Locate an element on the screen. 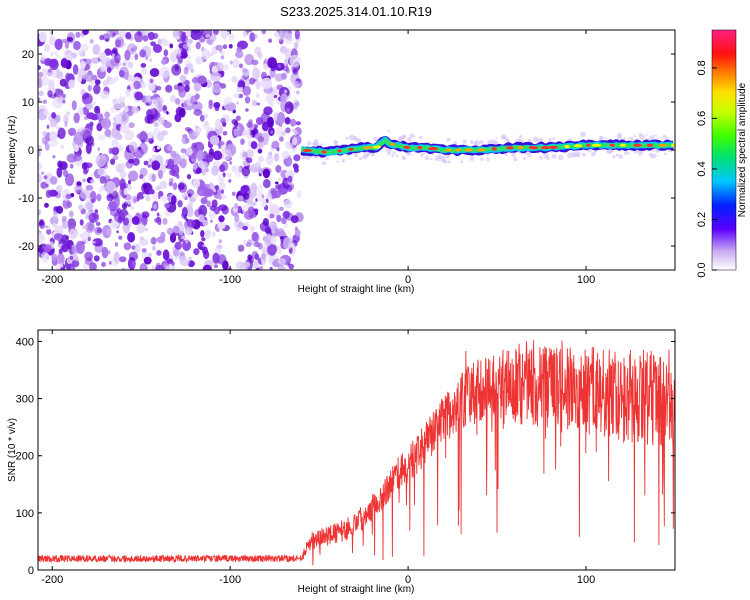 The height and width of the screenshot is (600, 750). snr-xlabel: Height of straight line (km) is located at coordinates (356, 589).